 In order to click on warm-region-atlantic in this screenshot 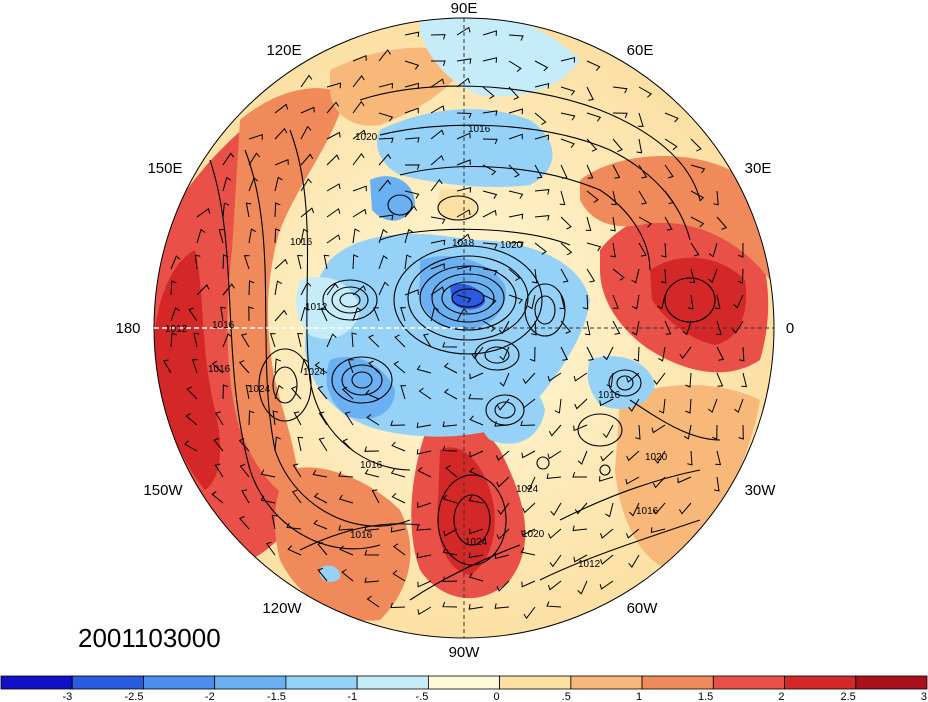, I will do `click(687, 477)`.